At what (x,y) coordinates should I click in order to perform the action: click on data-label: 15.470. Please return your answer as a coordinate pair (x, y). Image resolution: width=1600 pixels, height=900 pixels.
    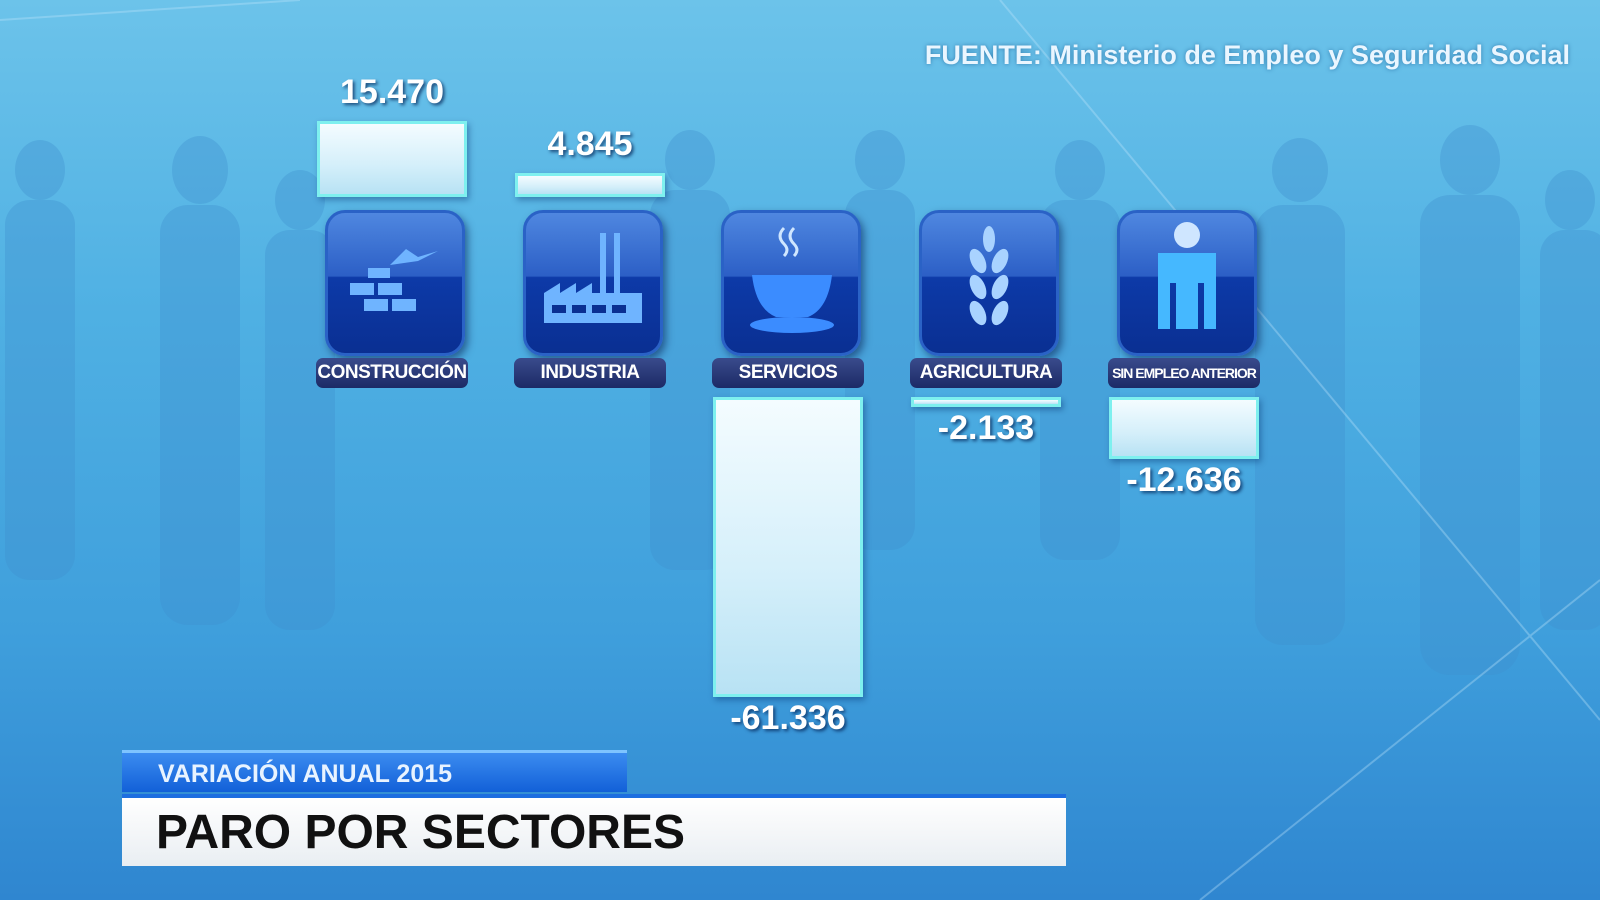
    Looking at the image, I should click on (392, 92).